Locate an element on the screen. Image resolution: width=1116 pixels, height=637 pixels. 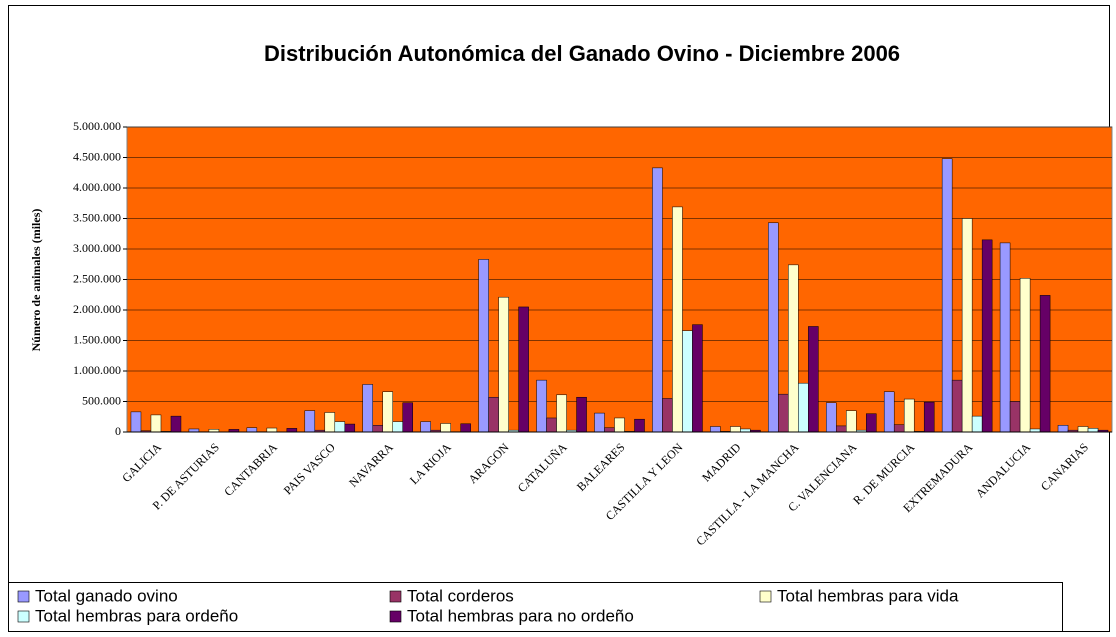
y-tick-label: 1.000.000 is located at coordinates (97, 370).